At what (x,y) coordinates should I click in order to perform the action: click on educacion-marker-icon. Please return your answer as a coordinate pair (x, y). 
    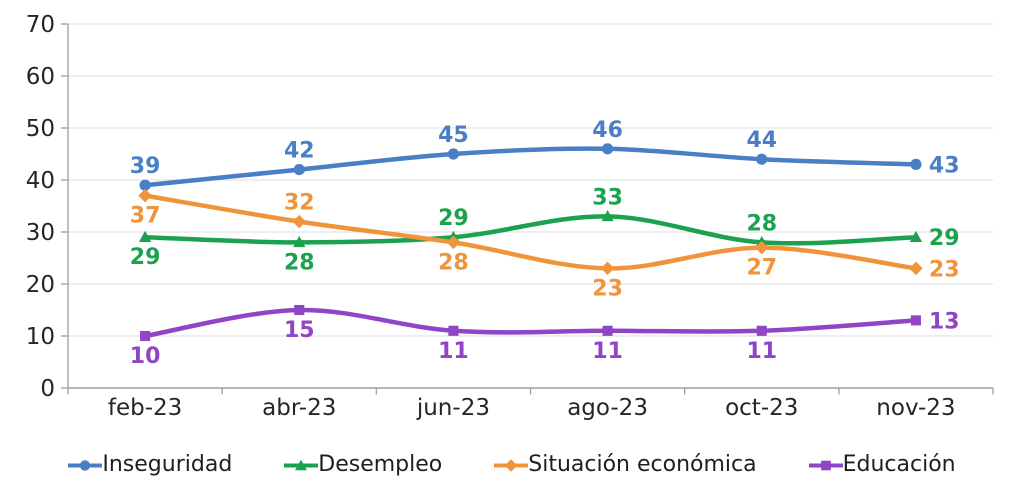
    Looking at the image, I should click on (825, 465).